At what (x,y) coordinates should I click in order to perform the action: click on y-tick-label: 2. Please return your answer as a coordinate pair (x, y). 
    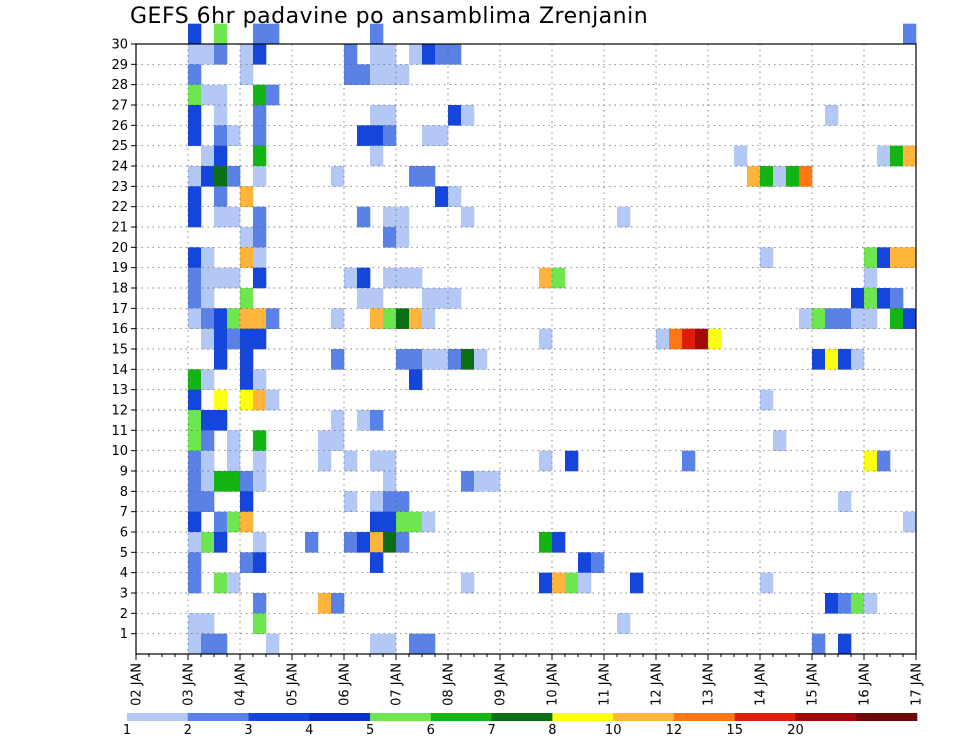
    Looking at the image, I should click on (124, 614).